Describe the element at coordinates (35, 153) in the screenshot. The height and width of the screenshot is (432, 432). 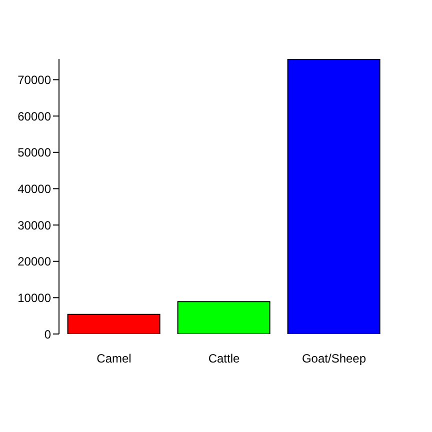
I see `y-tick-label: 50000` at that location.